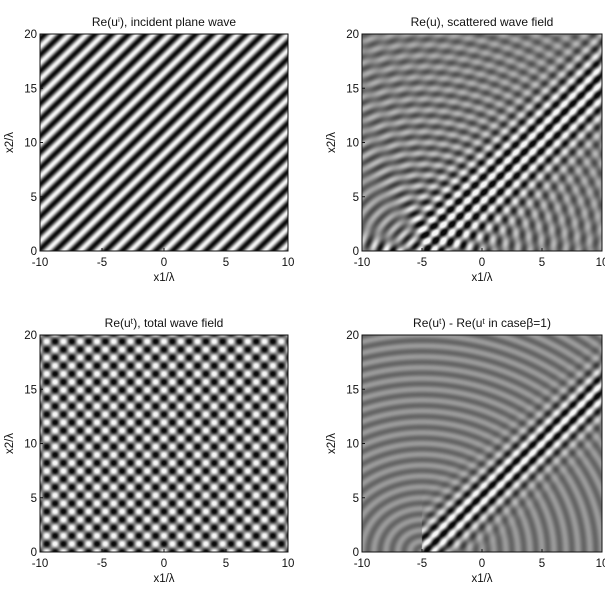 Image resolution: width=605 pixels, height=594 pixels. I want to click on chart-title: Re(uⁱ), incident plane wave, so click(164, 22).